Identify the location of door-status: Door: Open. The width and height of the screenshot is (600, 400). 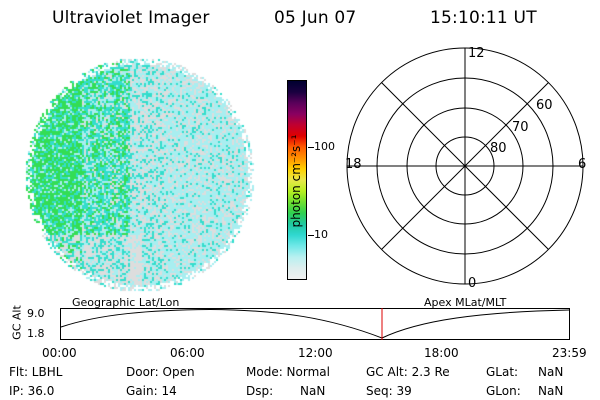
(160, 372).